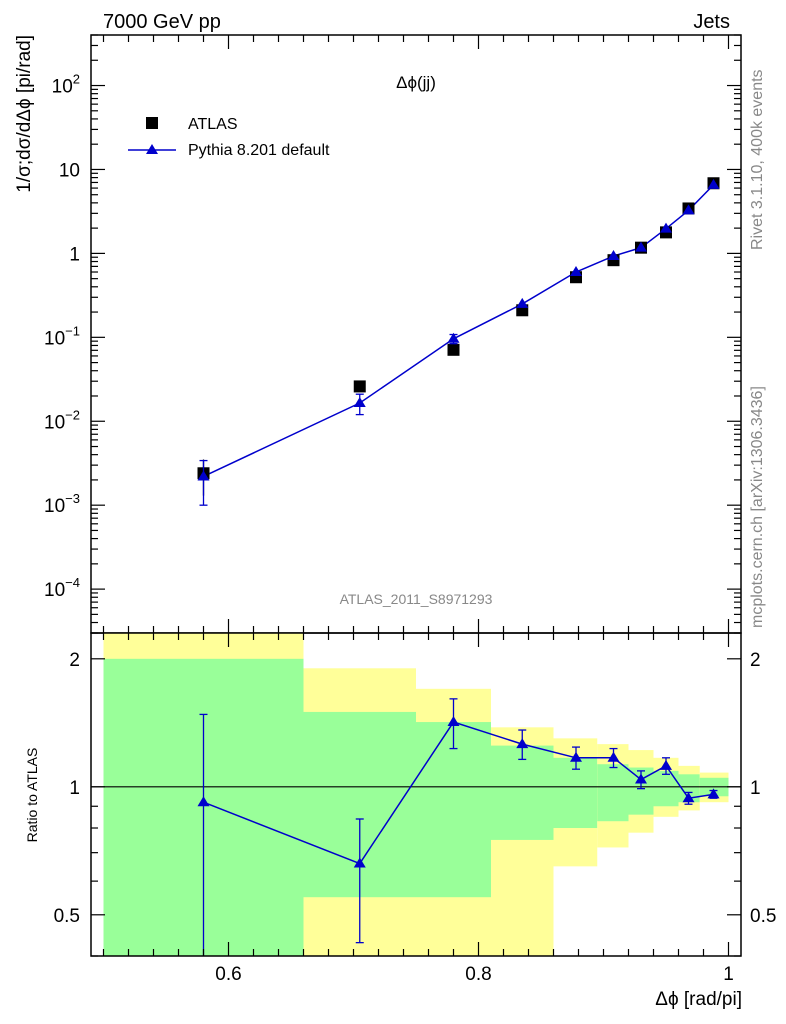 The width and height of the screenshot is (786, 1024). Describe the element at coordinates (62, 336) in the screenshot. I see `main-y-tick-label: 10⁻¹` at that location.